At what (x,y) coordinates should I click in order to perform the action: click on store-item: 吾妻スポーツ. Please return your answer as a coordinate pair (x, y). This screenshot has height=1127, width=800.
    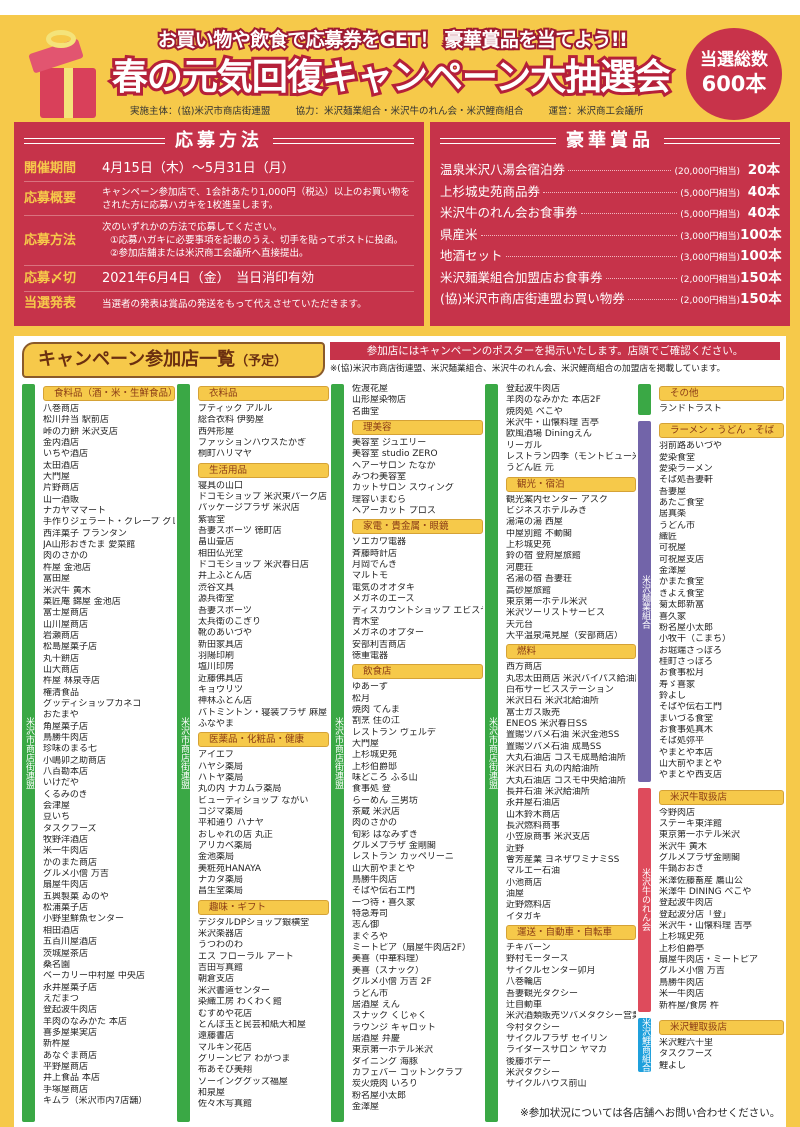
    Looking at the image, I should click on (225, 610).